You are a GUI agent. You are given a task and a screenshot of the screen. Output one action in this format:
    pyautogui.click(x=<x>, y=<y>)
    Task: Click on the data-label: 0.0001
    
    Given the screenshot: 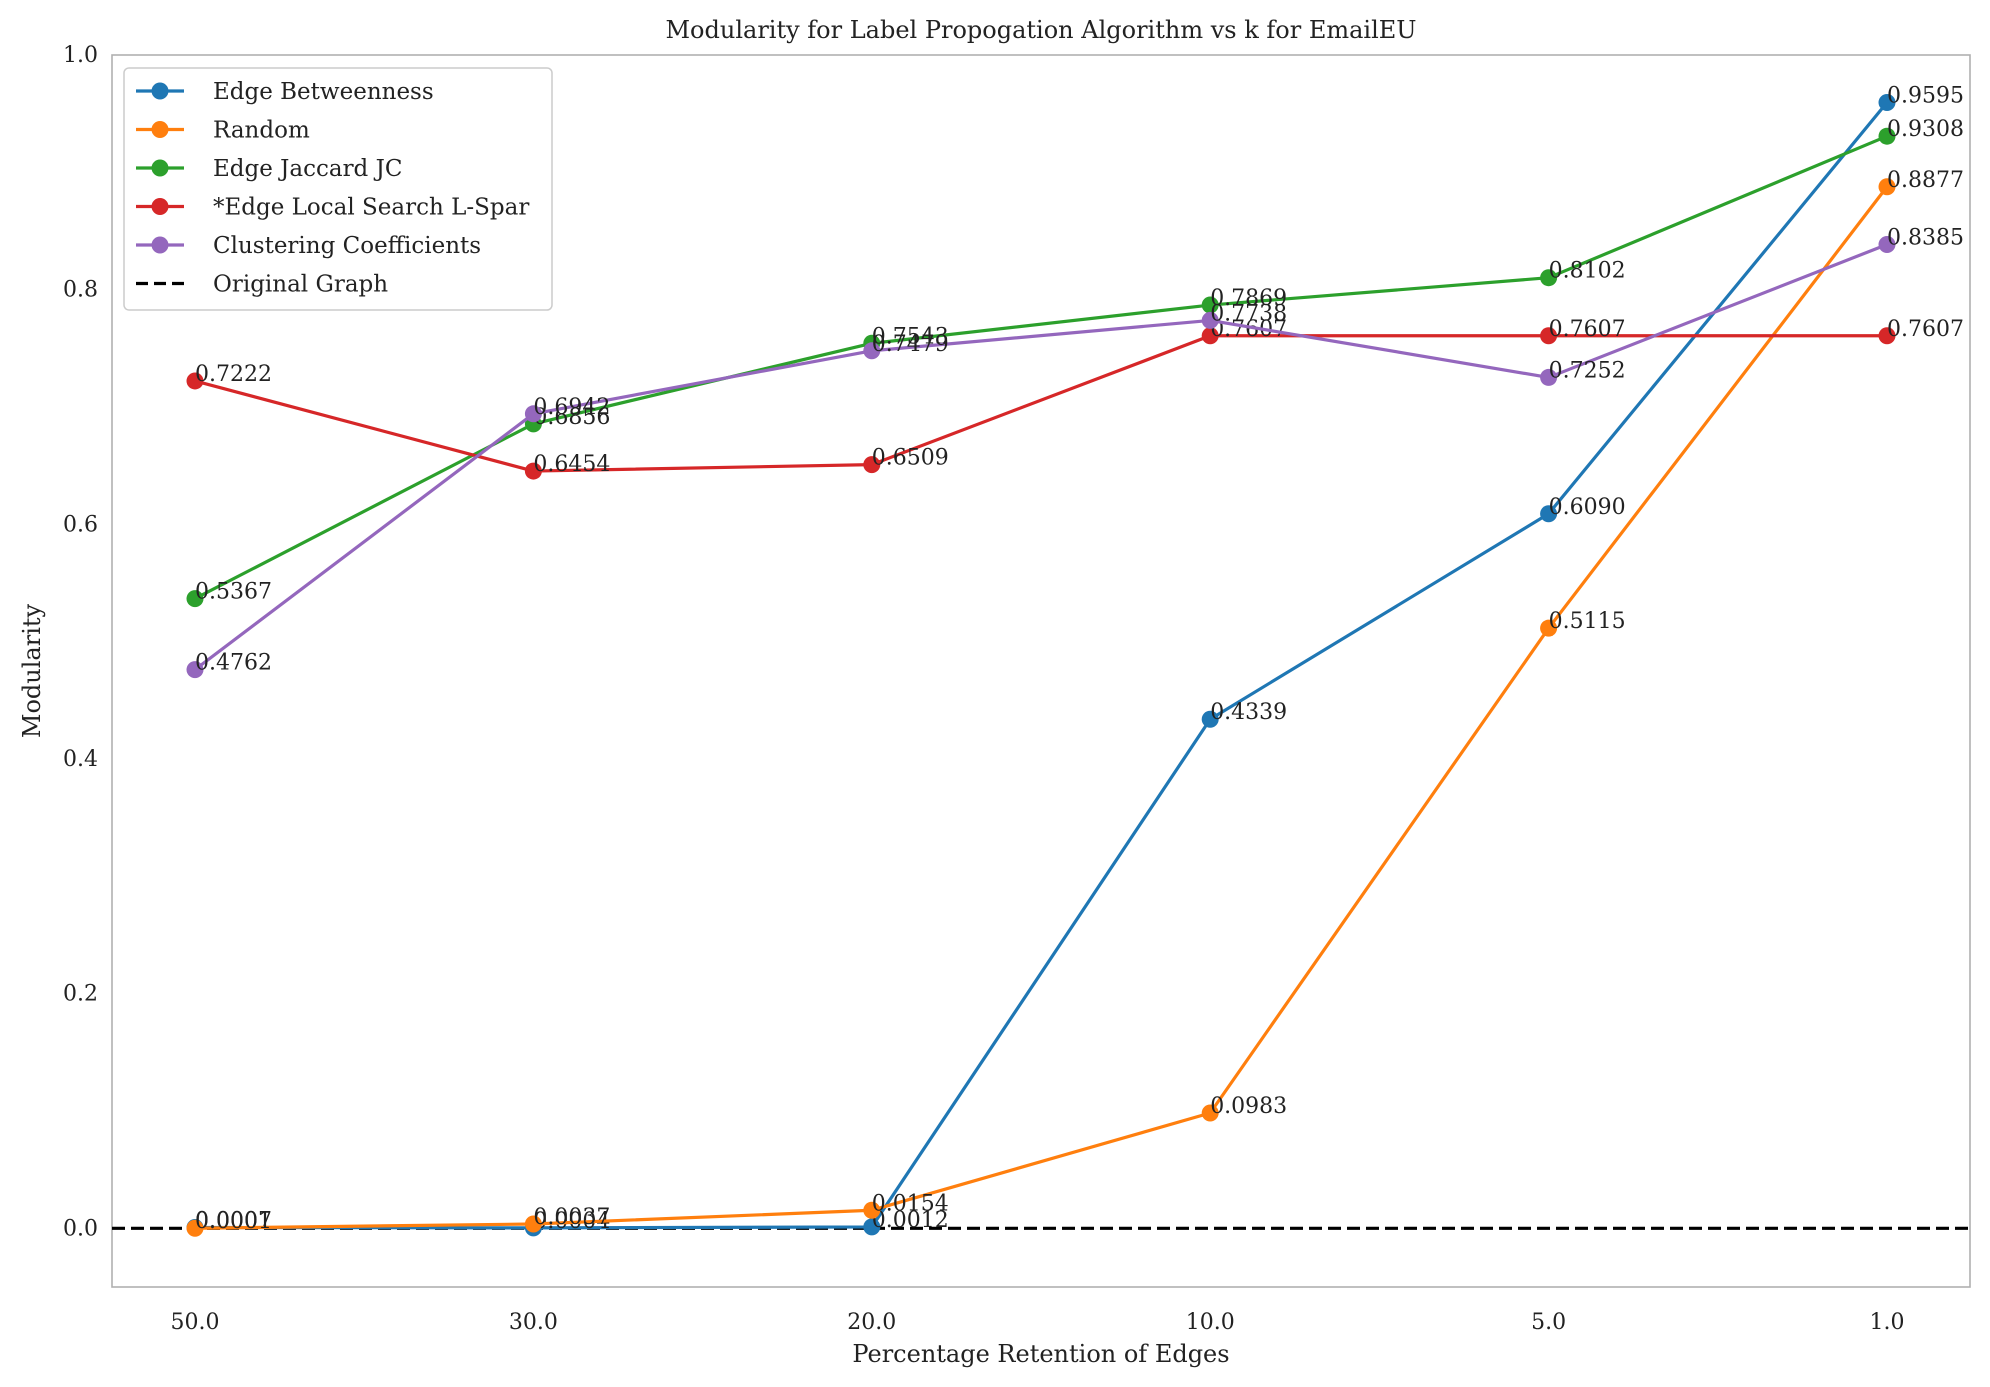 What is the action you would take?
    pyautogui.click(x=233, y=1221)
    